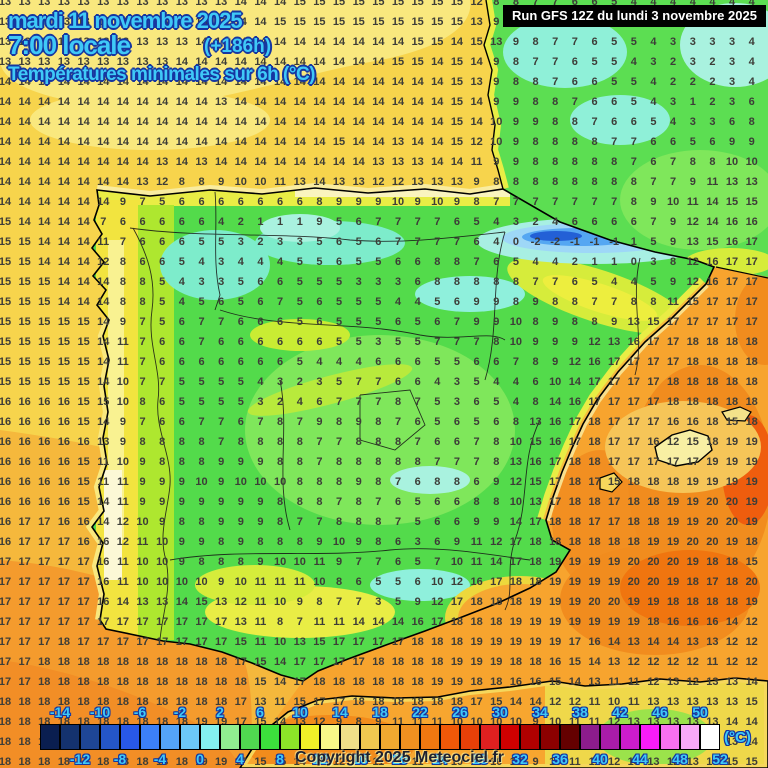  Describe the element at coordinates (300, 382) in the screenshot. I see `grid-temperature-value: 2` at that location.